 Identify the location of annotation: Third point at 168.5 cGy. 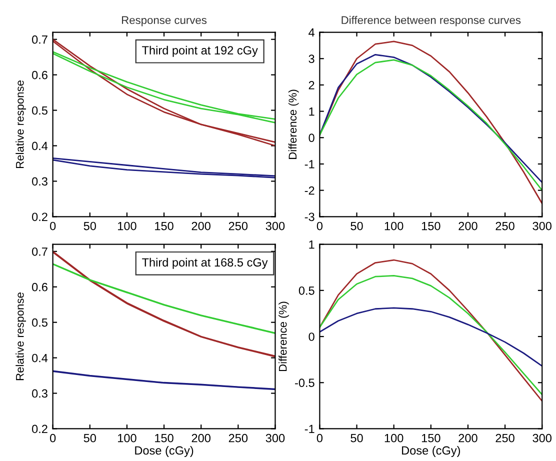
(205, 263).